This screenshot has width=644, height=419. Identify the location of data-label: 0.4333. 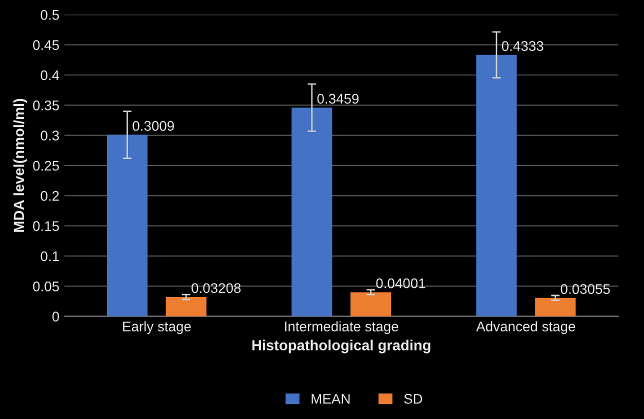
(523, 46).